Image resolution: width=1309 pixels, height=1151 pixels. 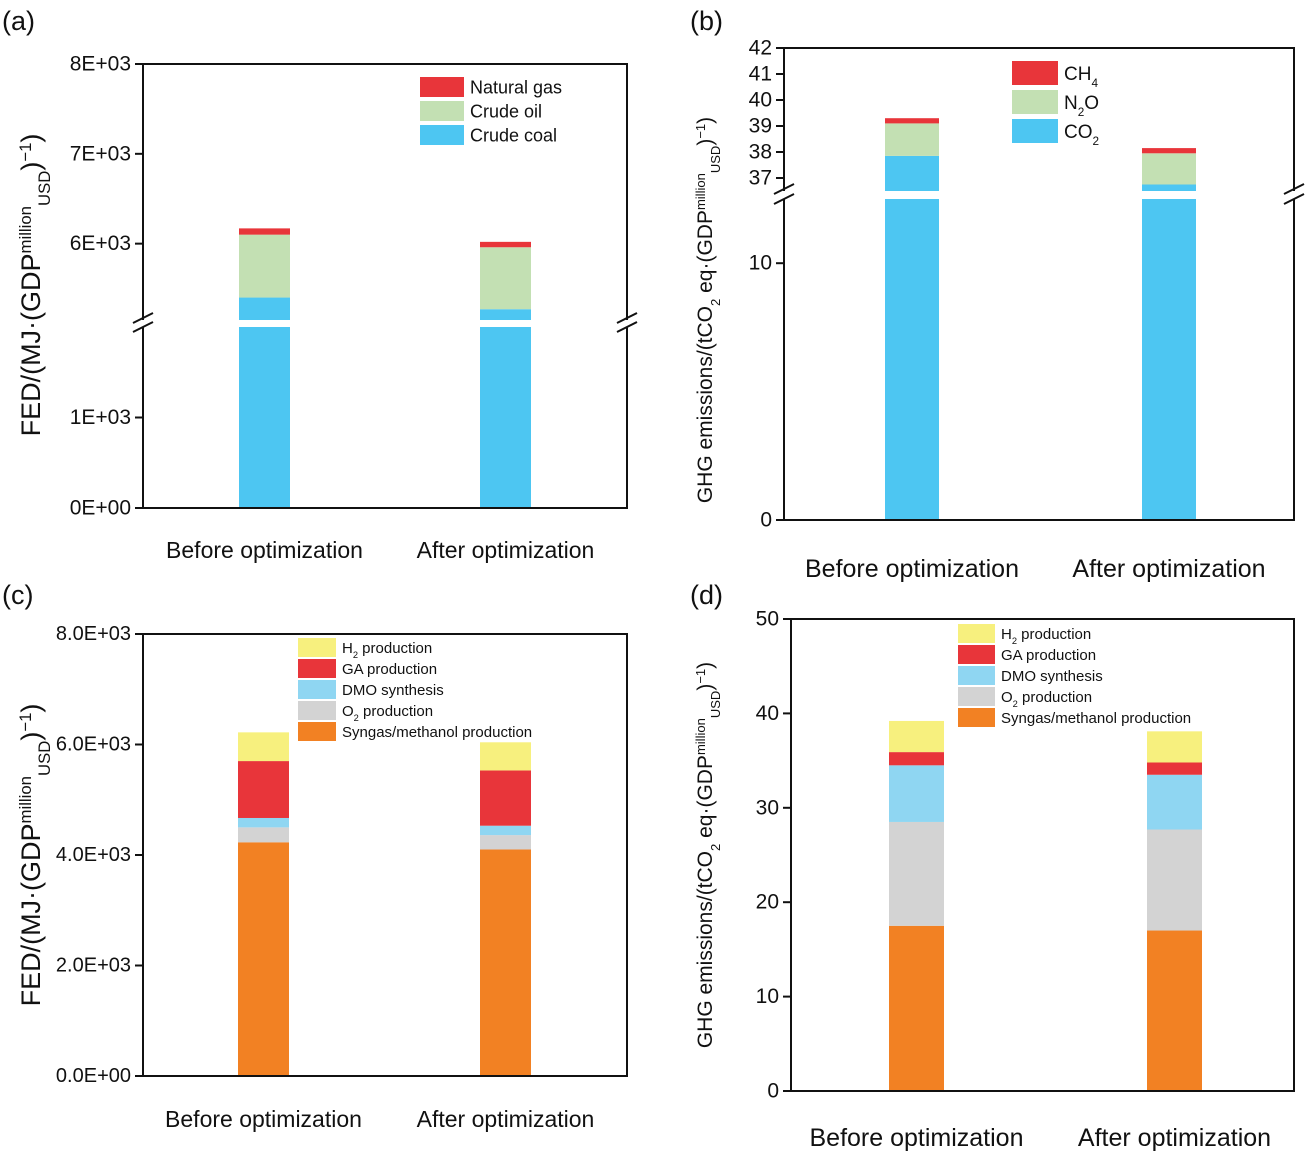 I want to click on panel-2-y-tick-label-7: 41, so click(x=760, y=74).